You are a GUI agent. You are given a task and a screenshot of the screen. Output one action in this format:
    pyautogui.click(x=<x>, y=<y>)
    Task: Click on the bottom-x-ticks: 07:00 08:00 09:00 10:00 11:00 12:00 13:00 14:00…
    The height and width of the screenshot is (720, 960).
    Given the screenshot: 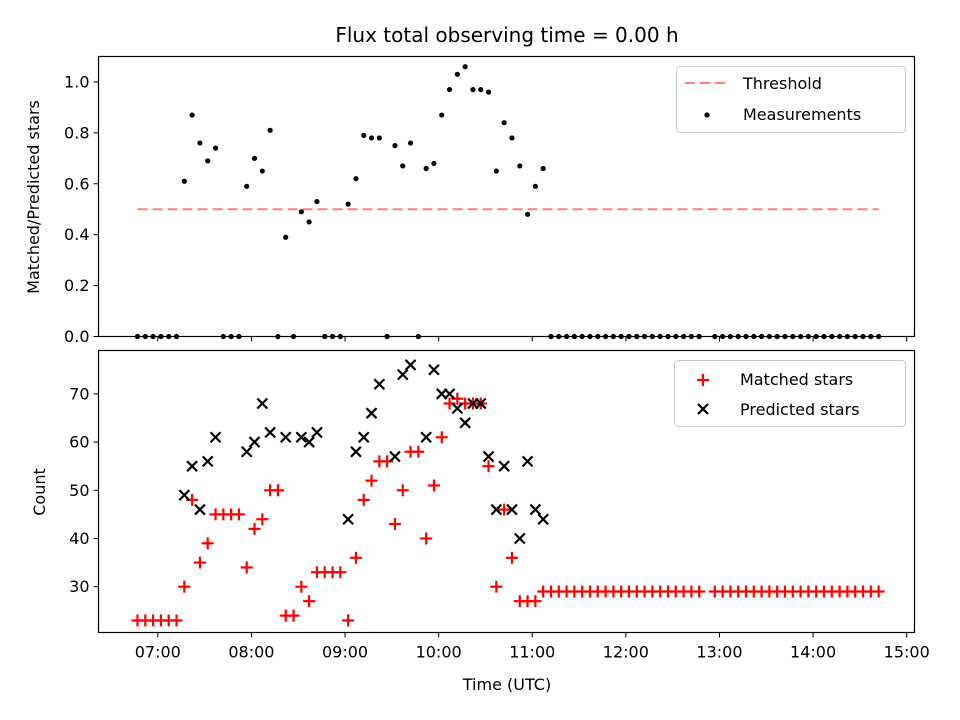 What is the action you would take?
    pyautogui.click(x=532, y=647)
    